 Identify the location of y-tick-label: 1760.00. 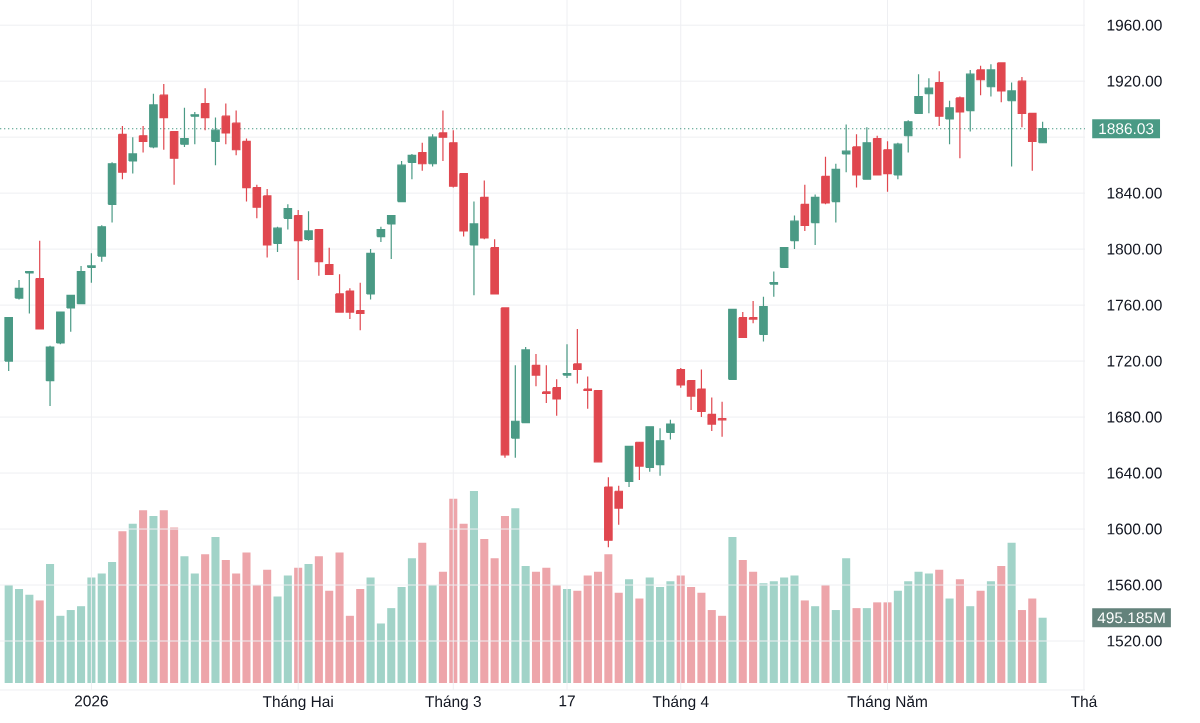
(1134, 305).